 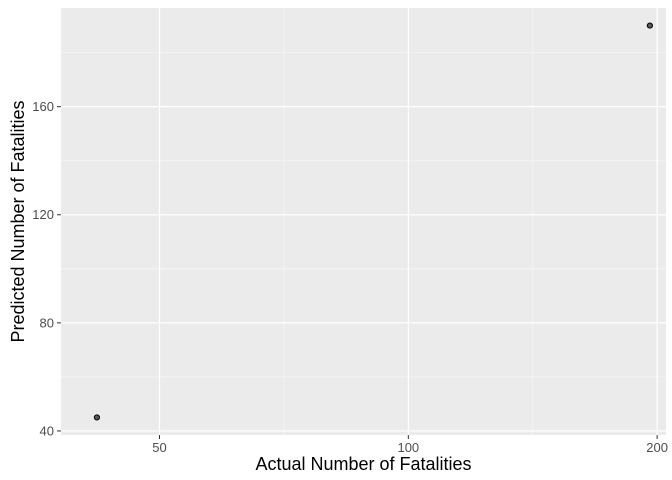 I want to click on x-axis-ticks: 50 100 200, so click(x=410, y=445).